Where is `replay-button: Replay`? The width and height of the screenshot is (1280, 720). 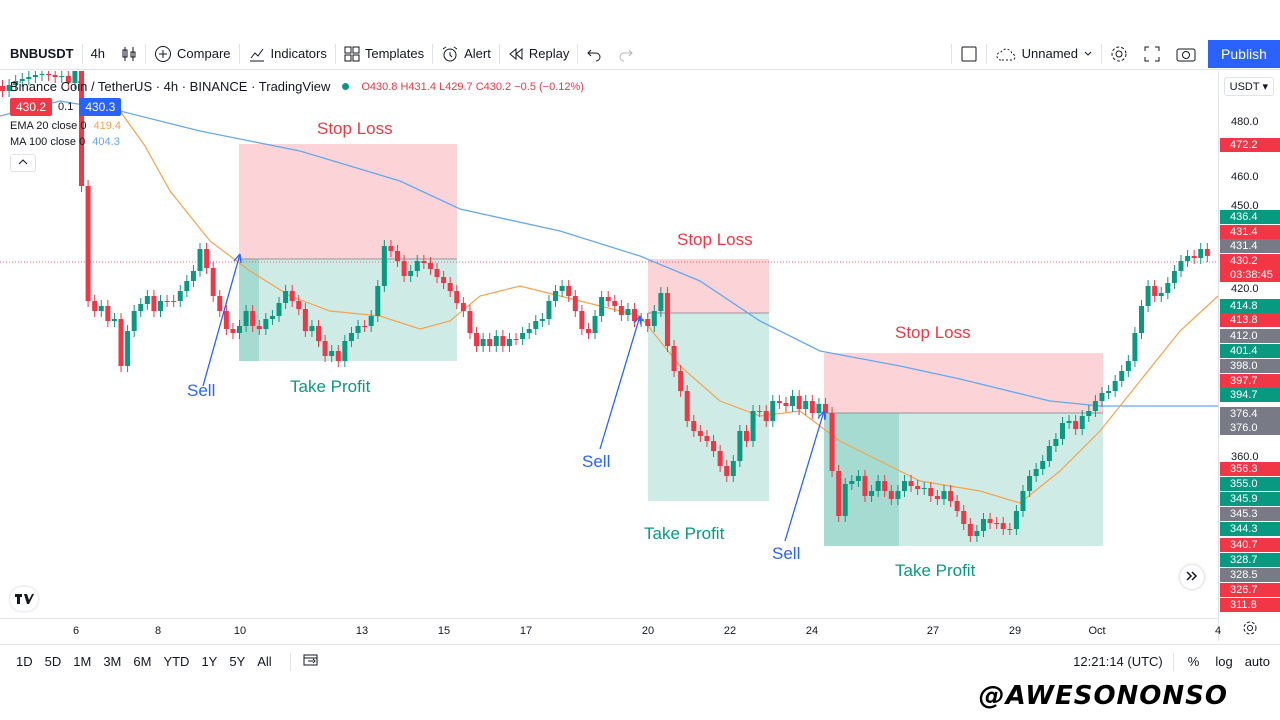
replay-button: Replay is located at coordinates (538, 53).